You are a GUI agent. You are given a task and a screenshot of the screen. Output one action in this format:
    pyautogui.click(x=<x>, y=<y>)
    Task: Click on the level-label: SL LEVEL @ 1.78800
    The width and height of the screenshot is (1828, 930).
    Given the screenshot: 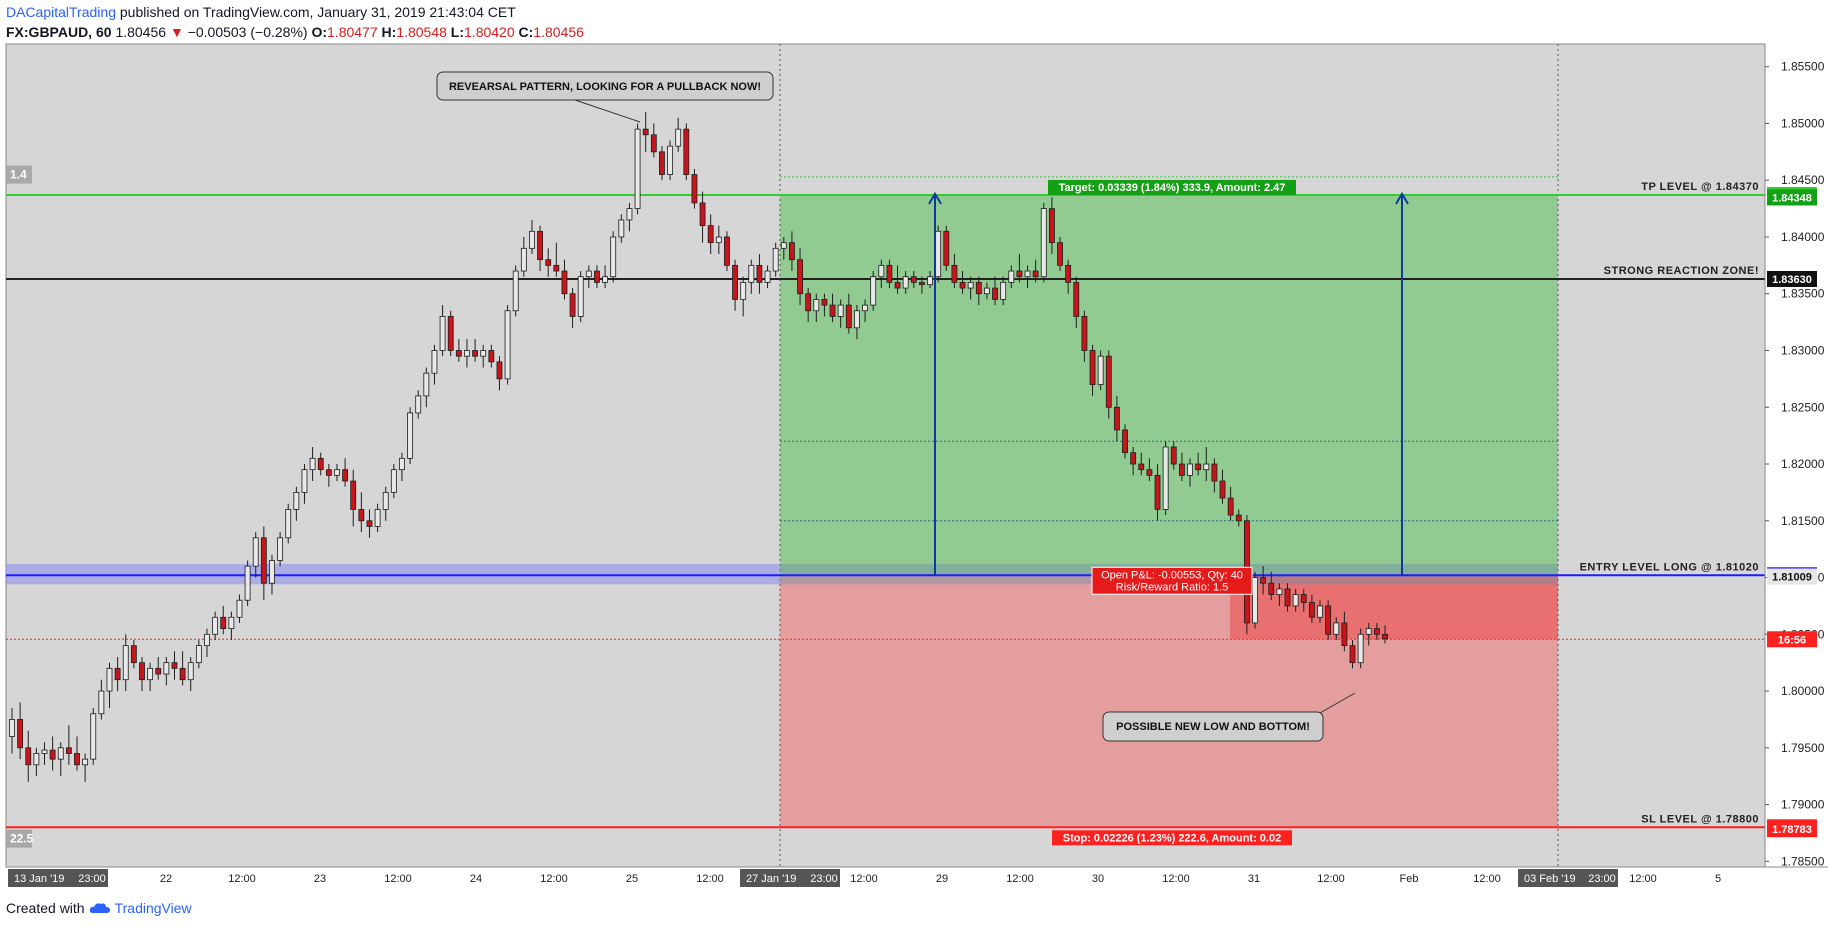 What is the action you would take?
    pyautogui.click(x=1700, y=819)
    